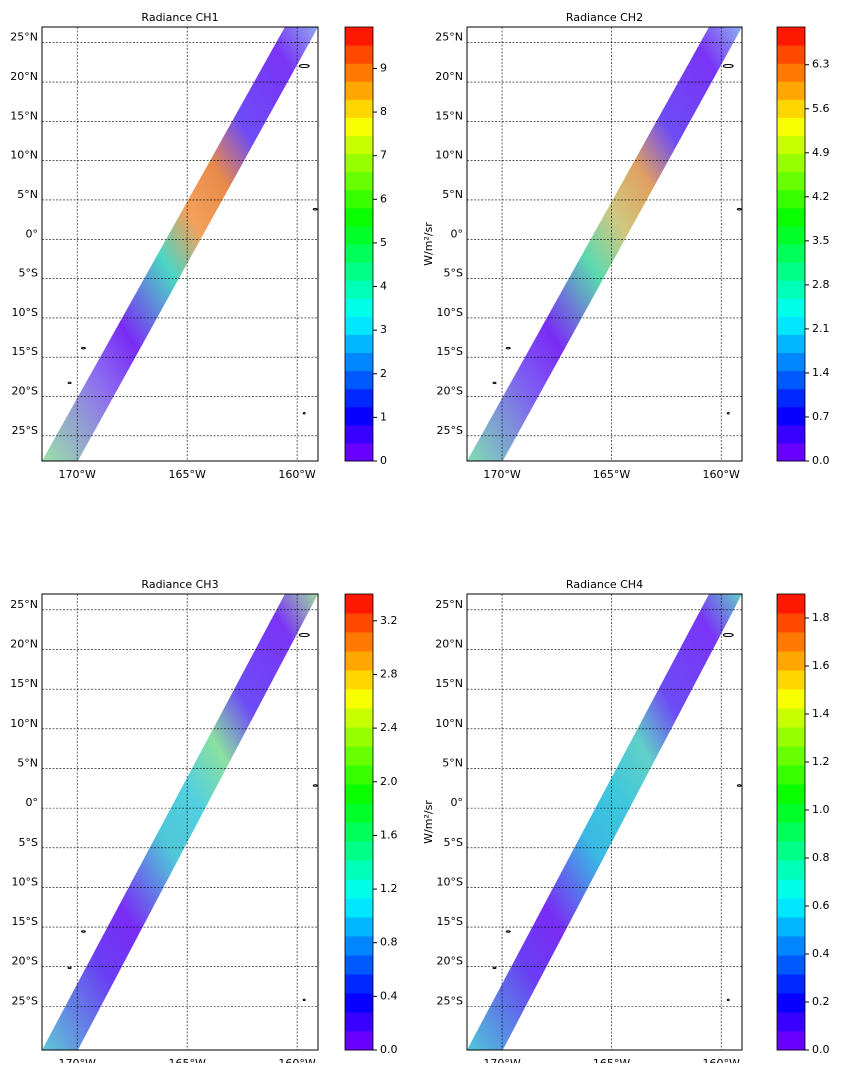 The width and height of the screenshot is (848, 1067). What do you see at coordinates (821, 328) in the screenshot?
I see `colorbar-tick-label: 2.1` at bounding box center [821, 328].